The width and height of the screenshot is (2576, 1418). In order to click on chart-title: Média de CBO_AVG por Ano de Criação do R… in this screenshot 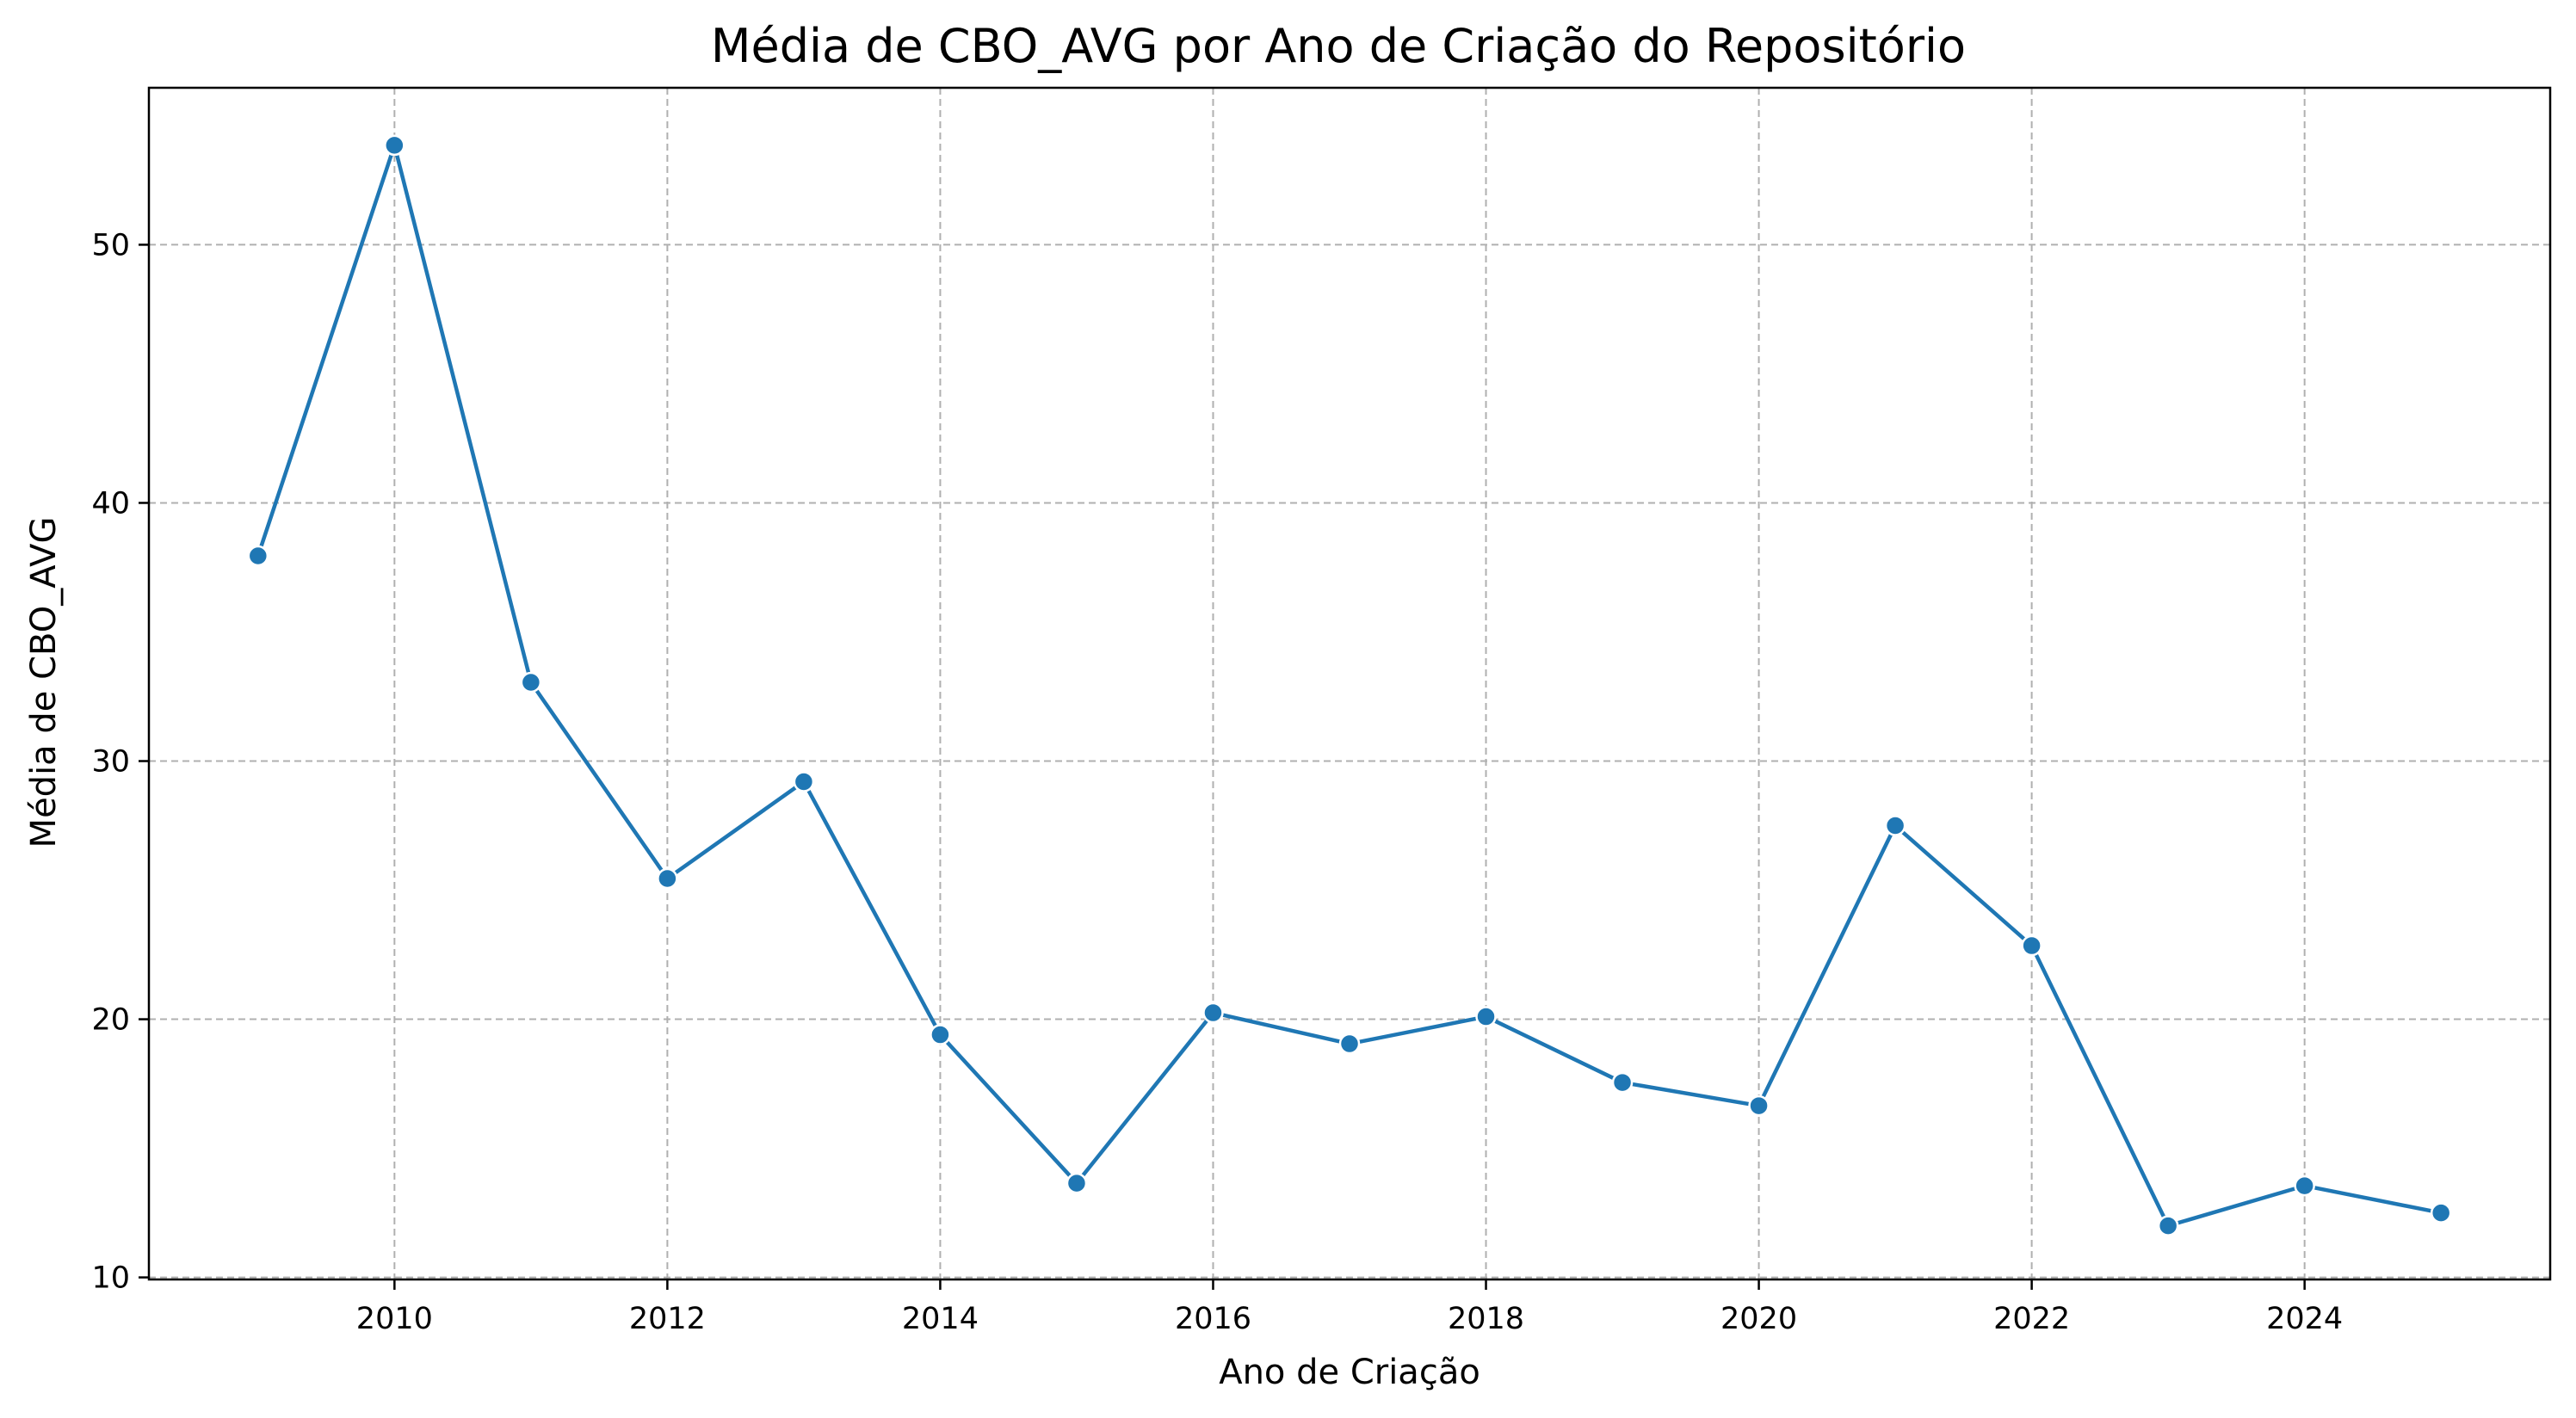, I will do `click(1338, 46)`.